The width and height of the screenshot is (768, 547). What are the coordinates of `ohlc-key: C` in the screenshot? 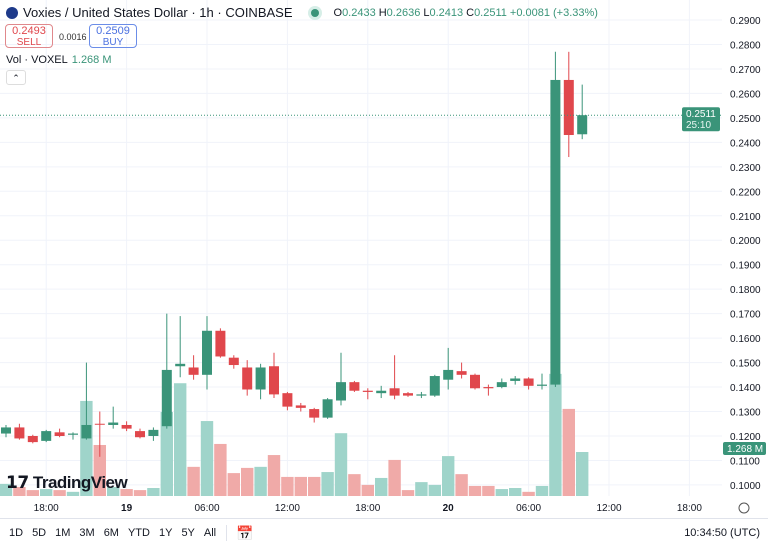 It's located at (470, 12).